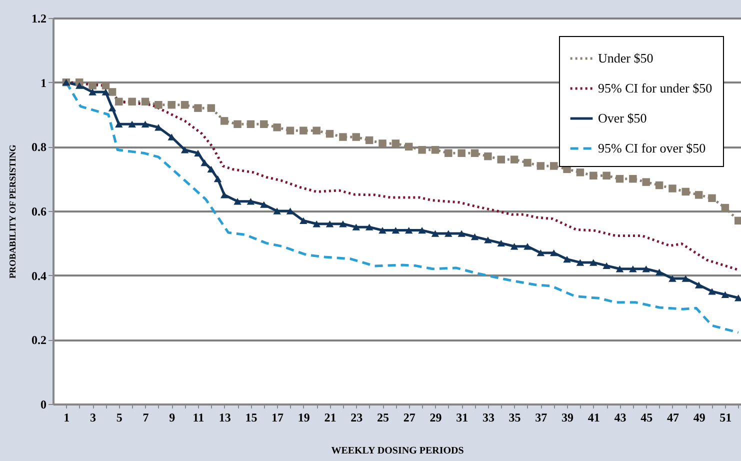 The image size is (741, 461). What do you see at coordinates (409, 417) in the screenshot?
I see `x-tick-label: 27` at bounding box center [409, 417].